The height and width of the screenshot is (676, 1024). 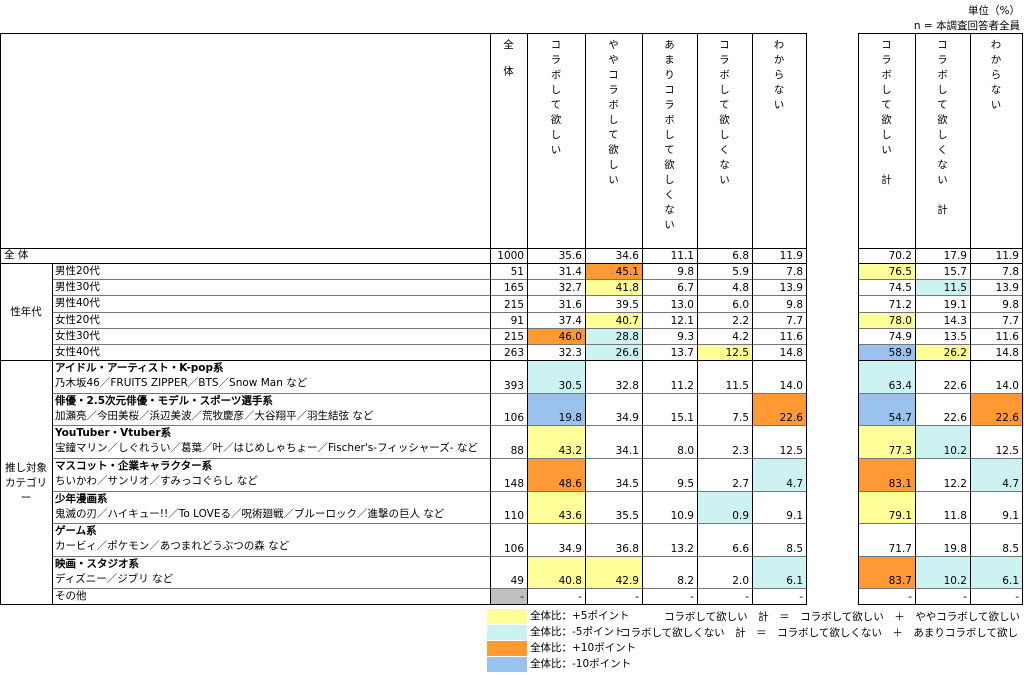 I want to click on value-cell: 11.1, so click(x=682, y=256).